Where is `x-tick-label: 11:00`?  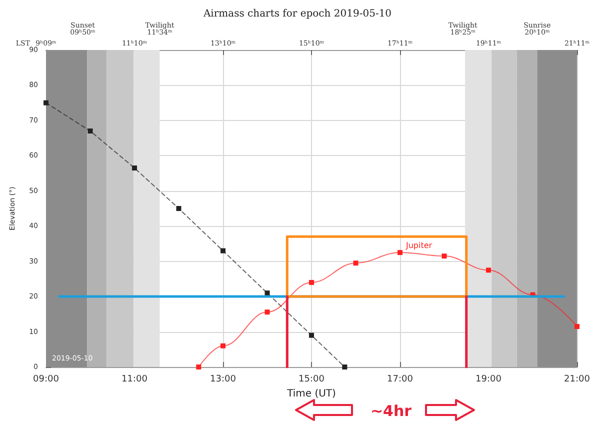 x-tick-label: 11:00 is located at coordinates (135, 379).